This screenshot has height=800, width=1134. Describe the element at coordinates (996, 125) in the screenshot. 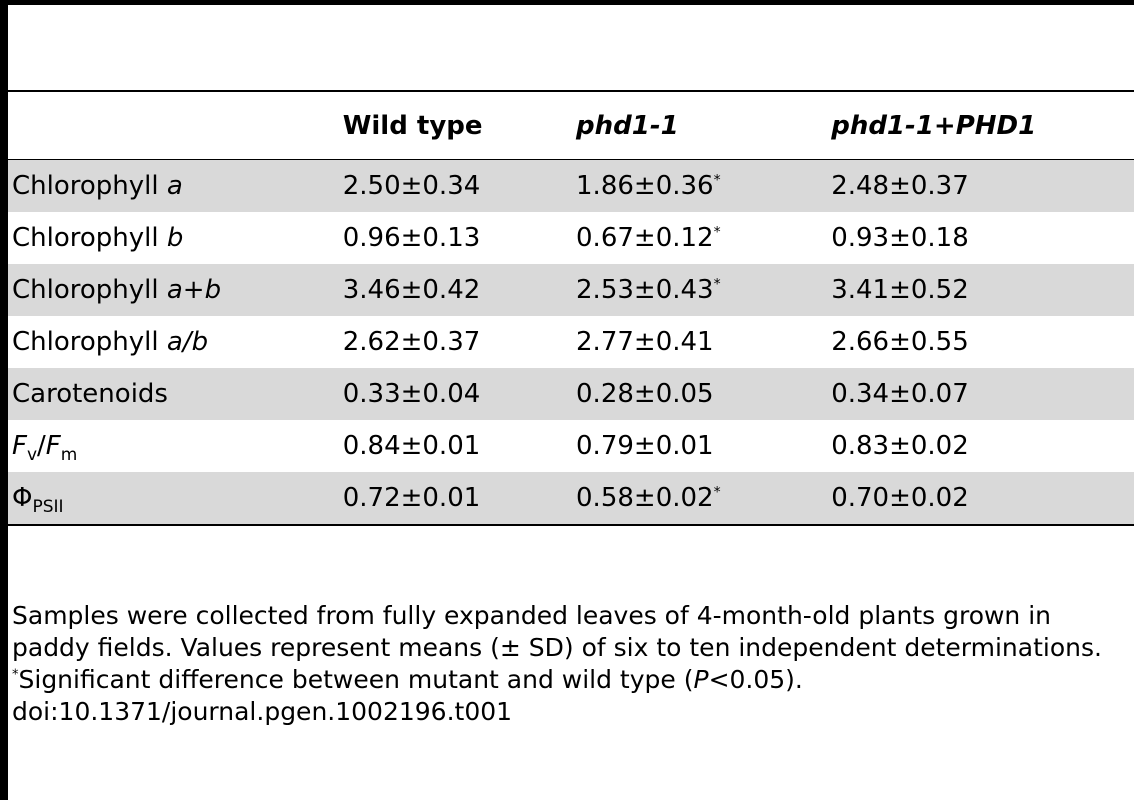

I see `header-comp-b: PHD1` at that location.